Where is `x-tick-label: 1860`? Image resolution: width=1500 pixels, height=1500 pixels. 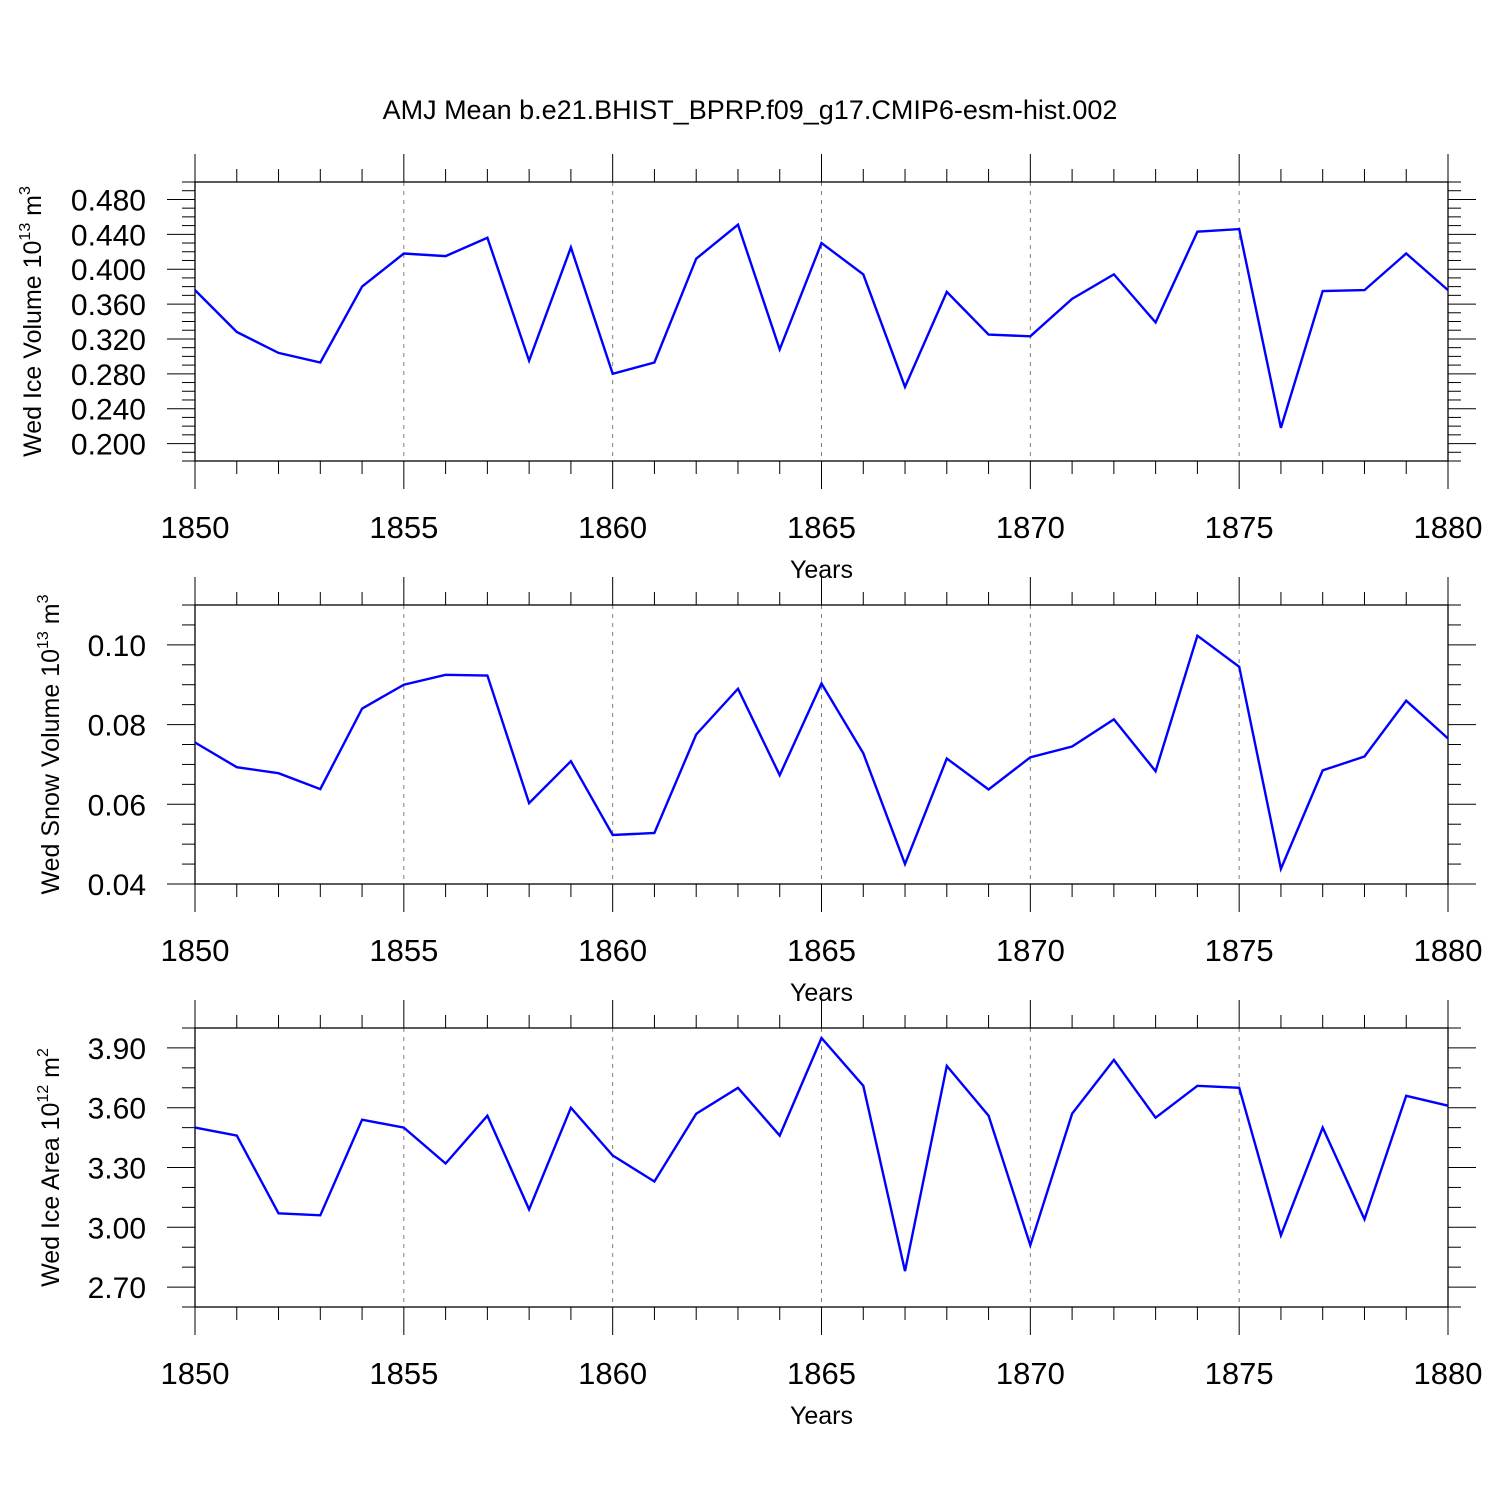
x-tick-label: 1860 is located at coordinates (612, 950).